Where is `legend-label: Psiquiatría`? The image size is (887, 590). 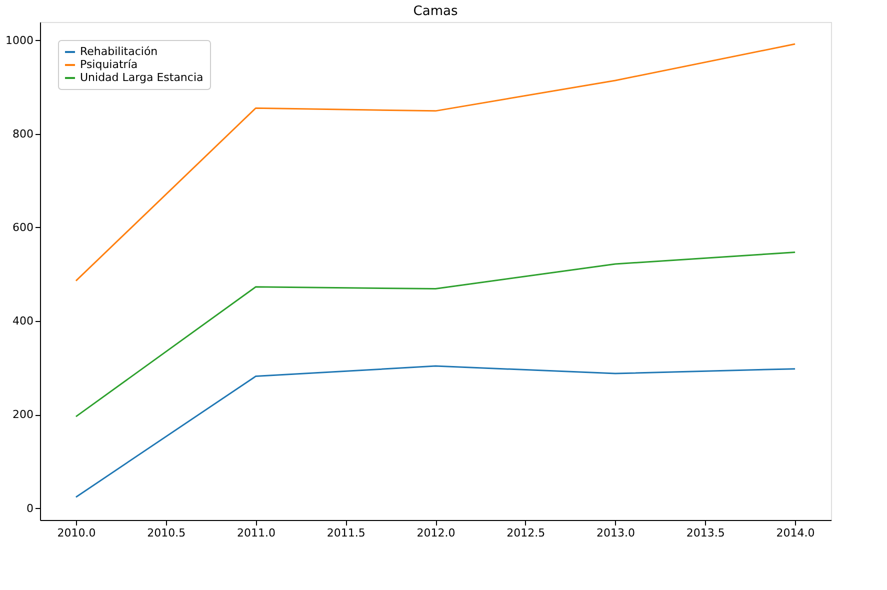 legend-label: Psiquiatría is located at coordinates (109, 64).